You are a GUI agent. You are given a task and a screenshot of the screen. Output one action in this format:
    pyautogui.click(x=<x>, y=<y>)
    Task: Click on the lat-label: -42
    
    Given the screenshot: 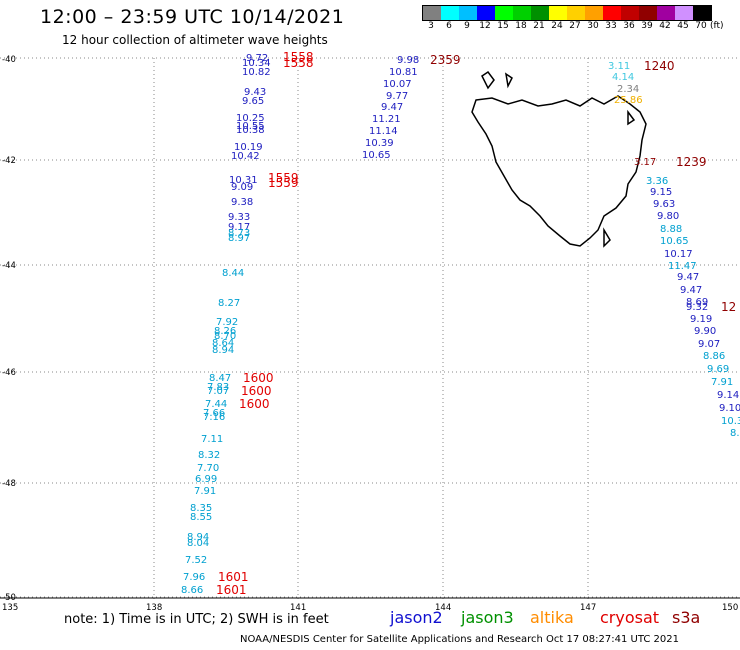 What is the action you would take?
    pyautogui.click(x=9, y=161)
    